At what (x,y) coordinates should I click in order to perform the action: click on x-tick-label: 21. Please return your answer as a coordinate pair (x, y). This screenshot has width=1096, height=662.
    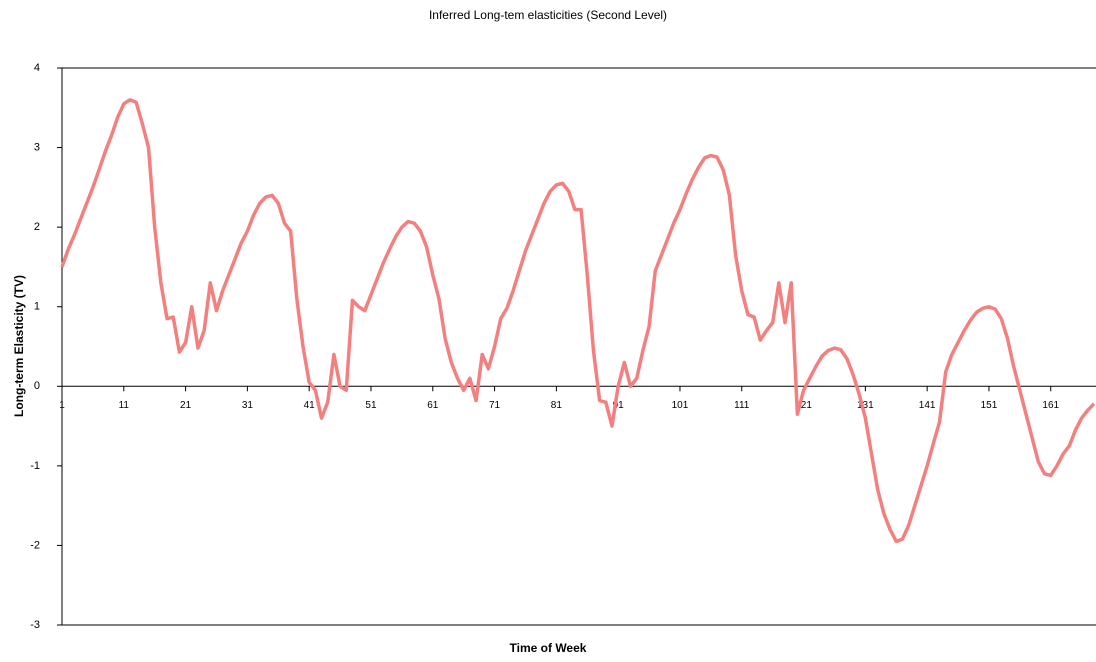
    Looking at the image, I should click on (186, 405).